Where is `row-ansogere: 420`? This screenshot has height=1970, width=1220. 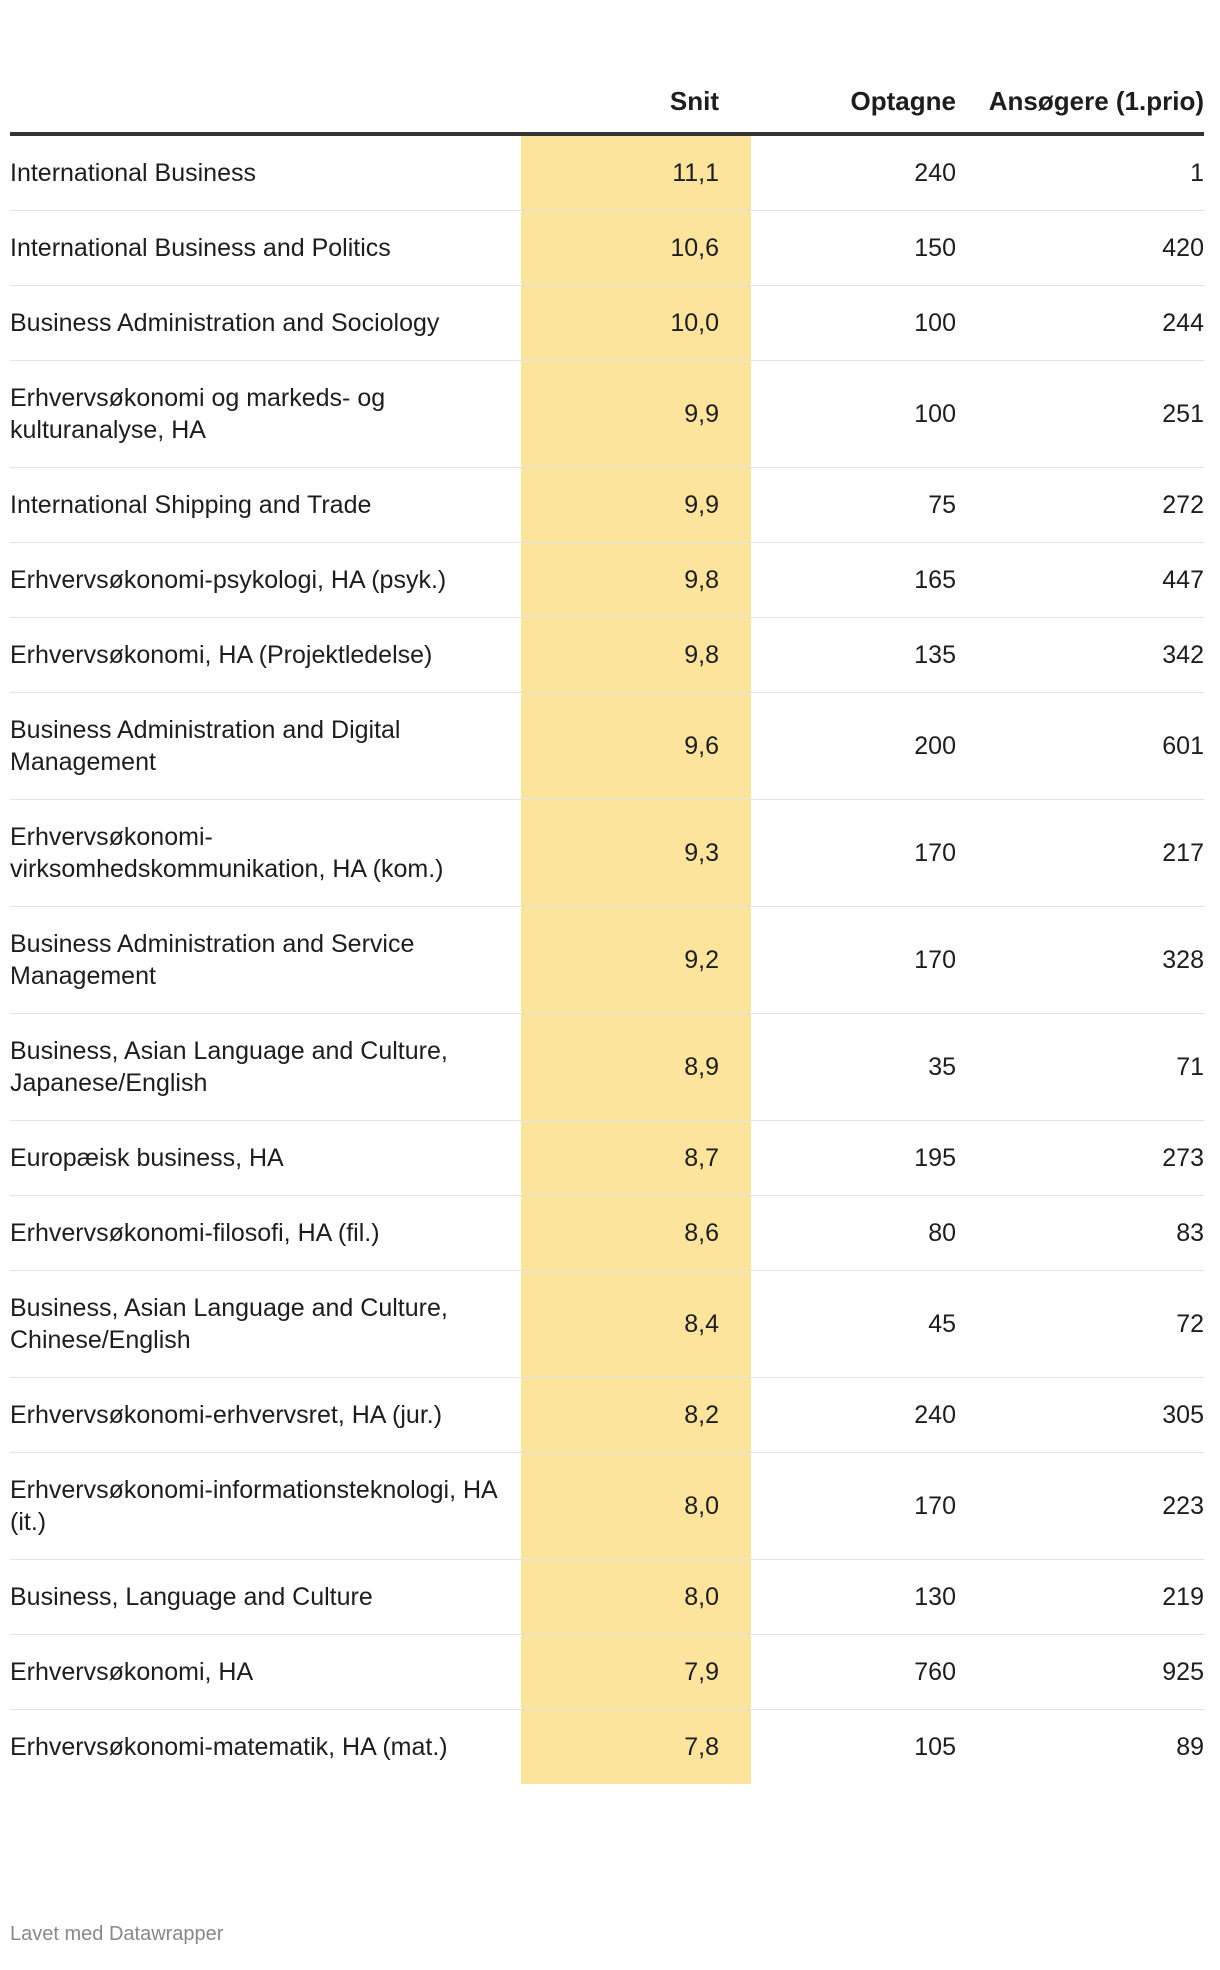 row-ansogere: 420 is located at coordinates (1080, 248).